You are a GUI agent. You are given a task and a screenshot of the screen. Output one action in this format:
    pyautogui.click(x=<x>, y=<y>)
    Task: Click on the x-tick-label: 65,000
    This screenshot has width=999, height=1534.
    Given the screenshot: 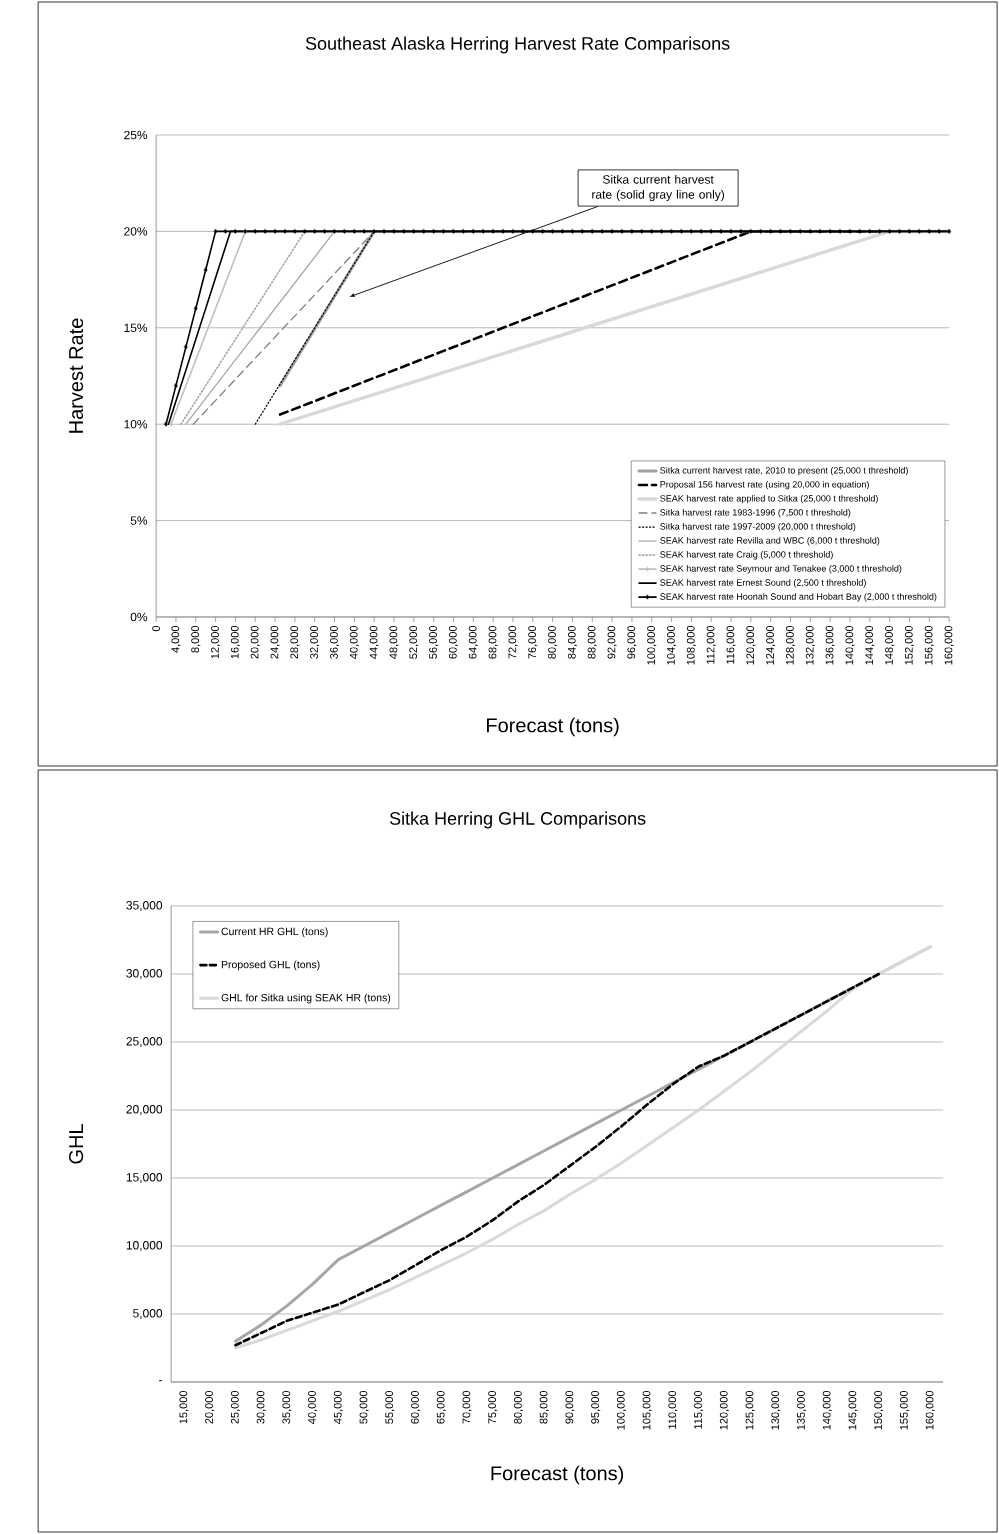 What is the action you would take?
    pyautogui.click(x=441, y=1407)
    